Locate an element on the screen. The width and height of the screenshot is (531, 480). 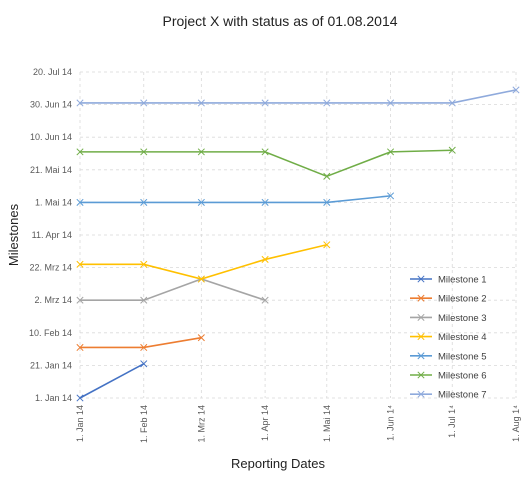
legend-item-milestone-5: Milestone 5 is located at coordinates (448, 356).